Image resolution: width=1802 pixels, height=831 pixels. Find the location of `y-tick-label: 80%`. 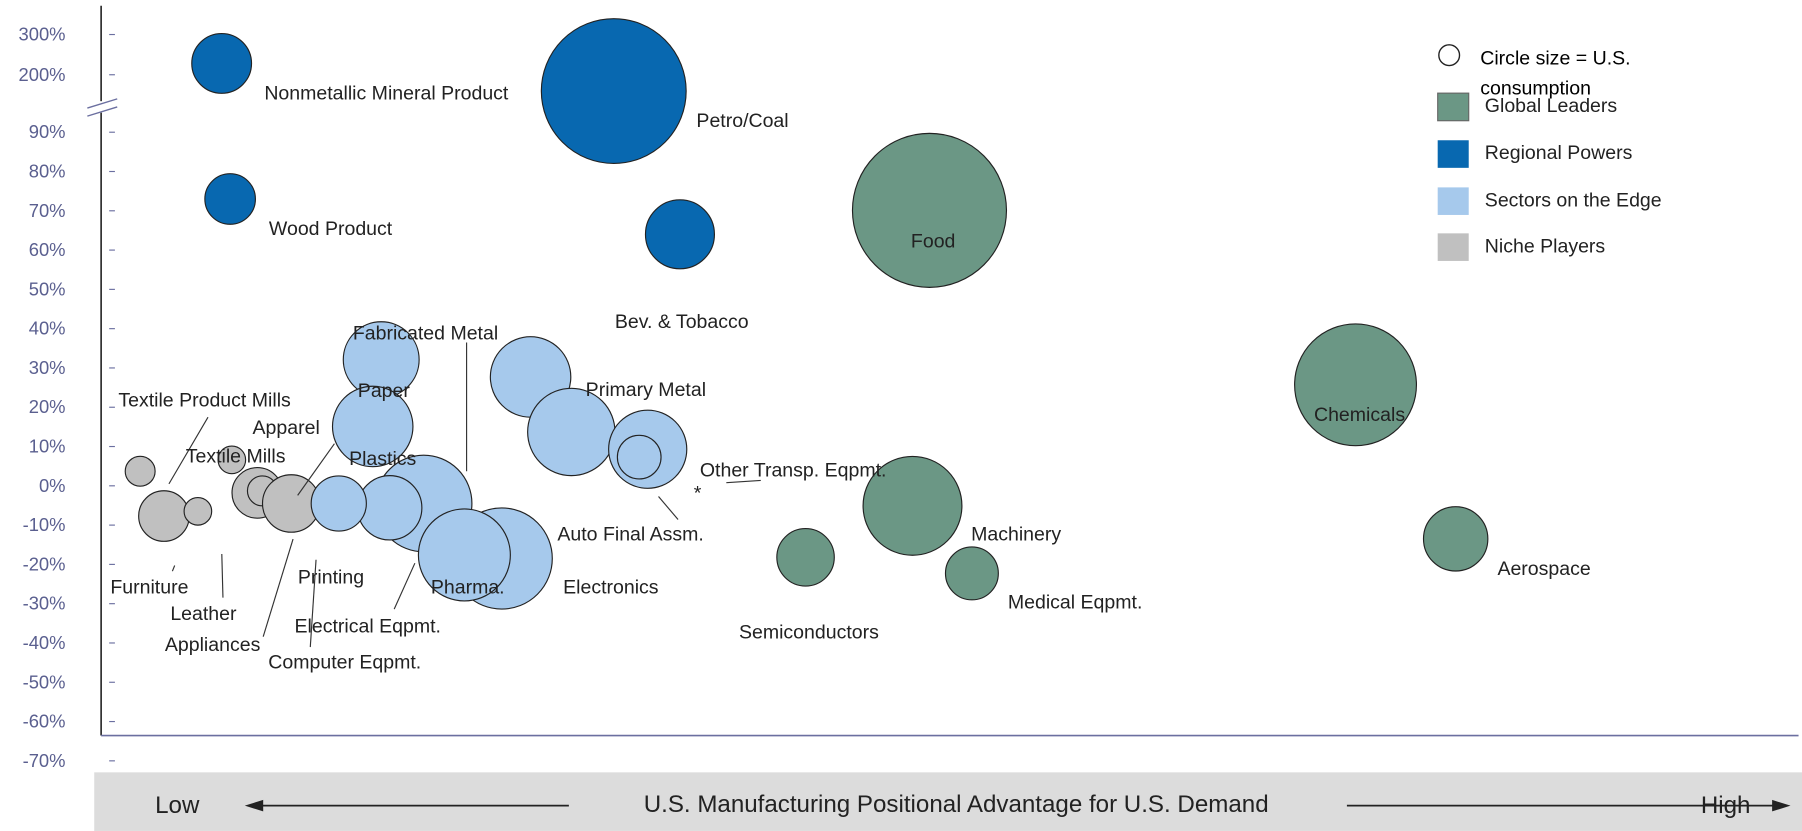

y-tick-label: 80% is located at coordinates (47, 171).